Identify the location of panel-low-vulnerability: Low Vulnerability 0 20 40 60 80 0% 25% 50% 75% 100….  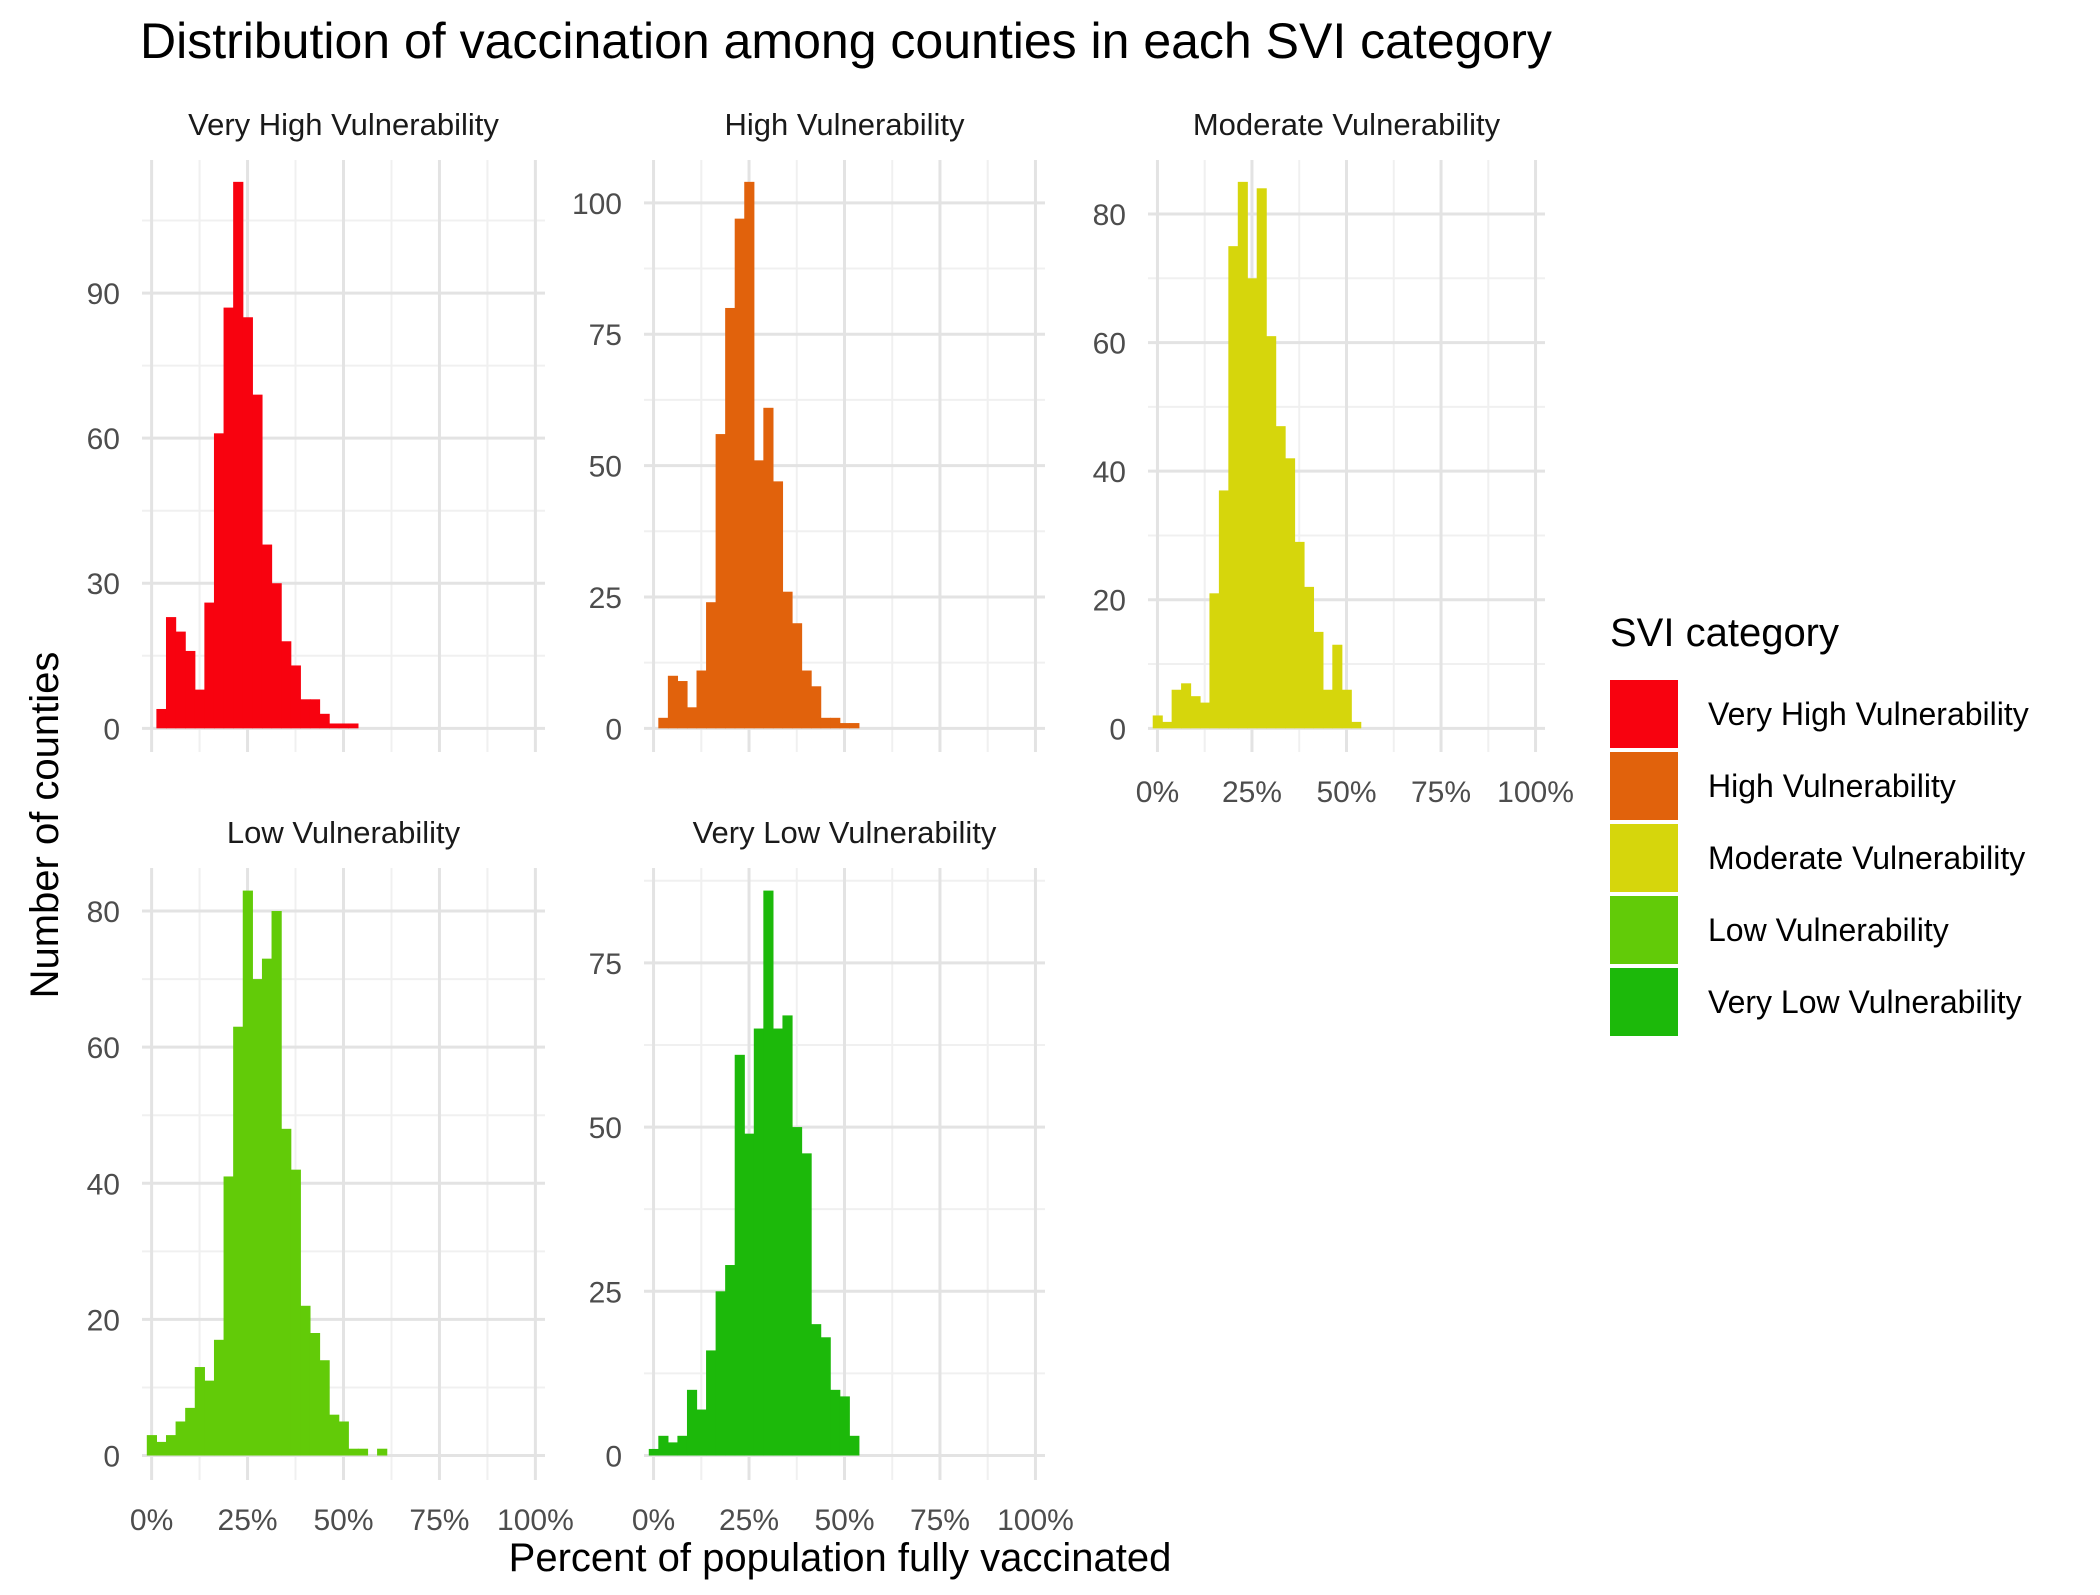
(330, 1176).